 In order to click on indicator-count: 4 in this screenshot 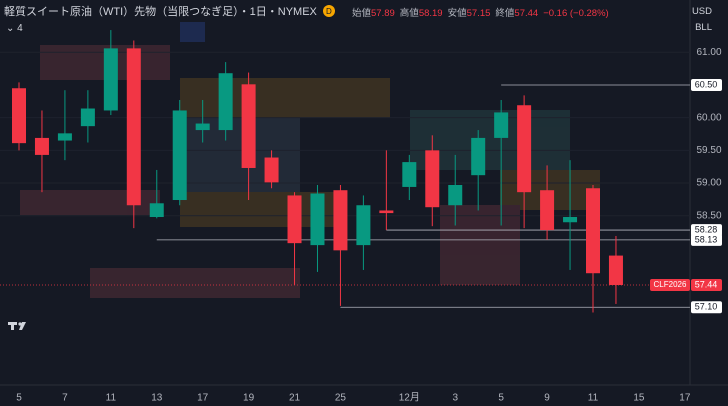, I will do `click(20, 28)`.